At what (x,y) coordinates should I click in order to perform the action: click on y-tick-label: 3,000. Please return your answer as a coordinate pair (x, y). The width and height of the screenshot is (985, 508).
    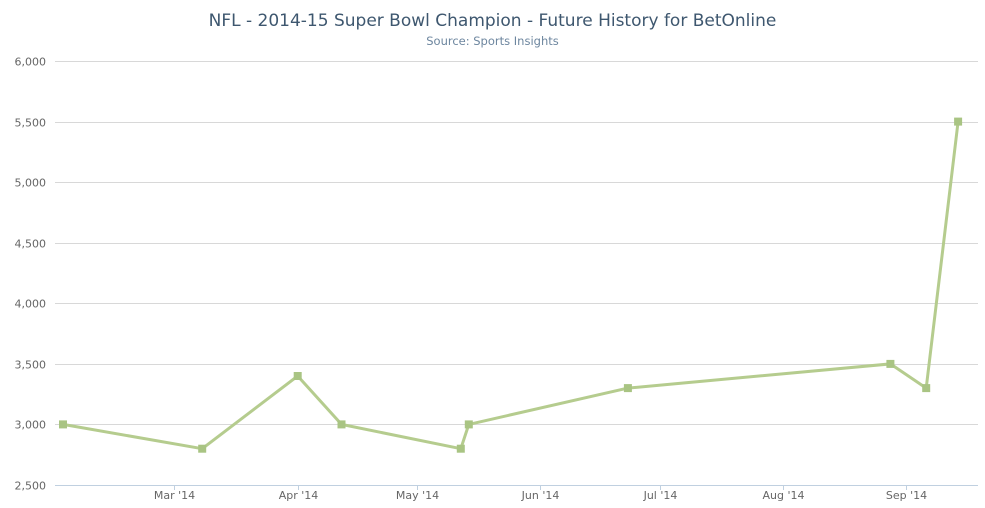
    Looking at the image, I should click on (31, 425).